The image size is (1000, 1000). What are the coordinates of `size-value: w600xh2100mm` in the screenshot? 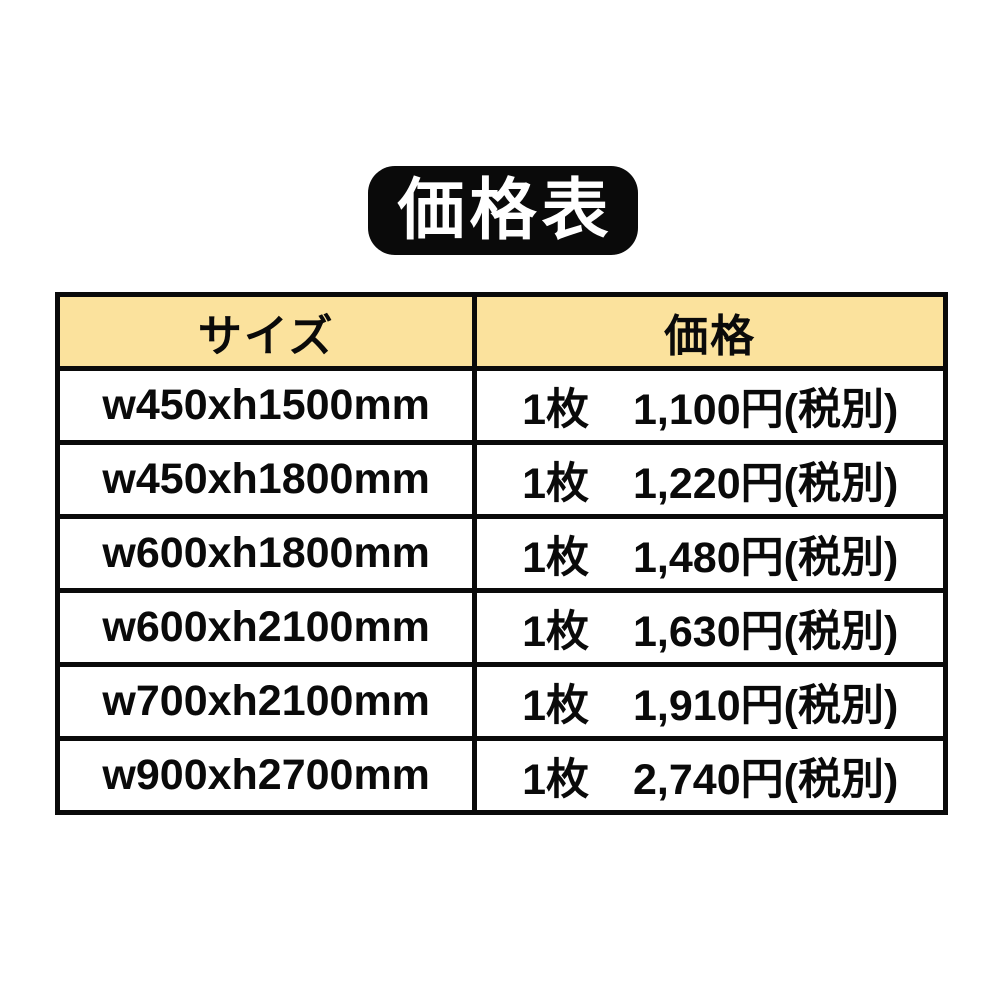 It's located at (266, 627).